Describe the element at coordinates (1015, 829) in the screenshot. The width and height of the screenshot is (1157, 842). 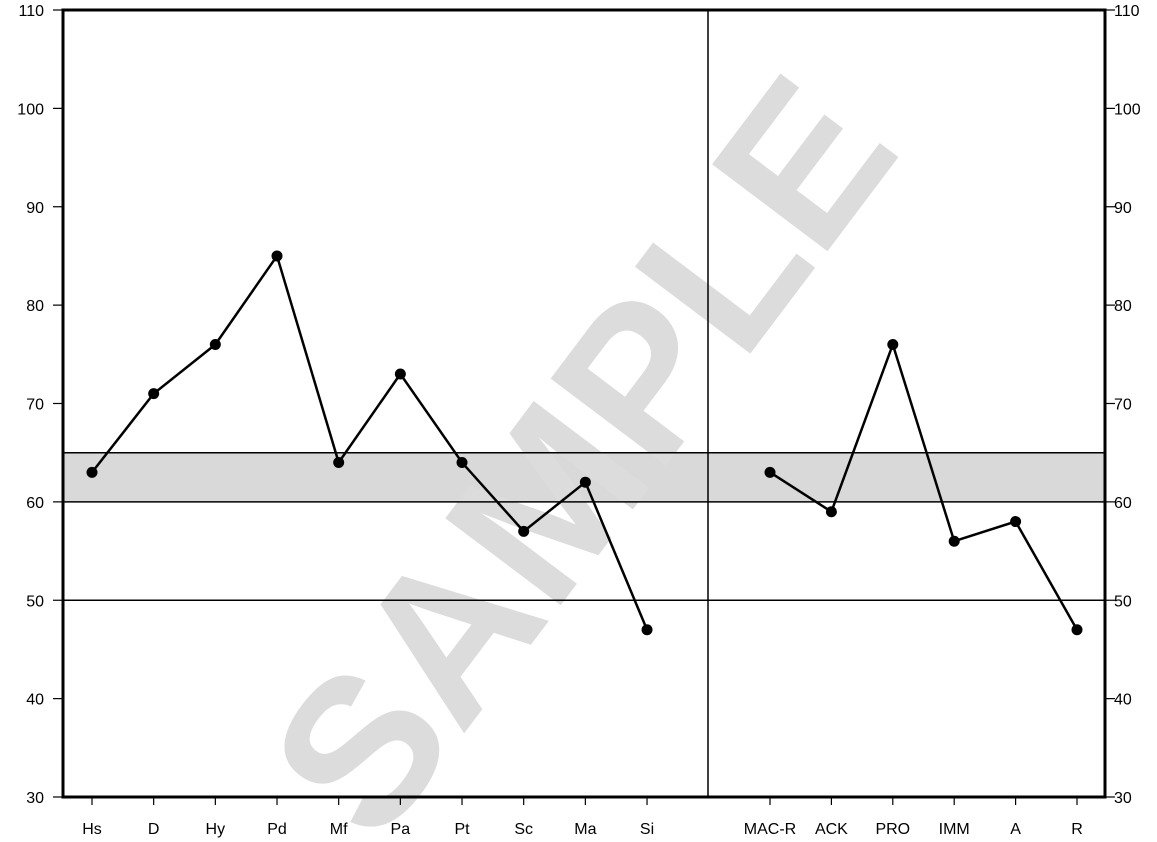
I see `x-tick-label-a: A` at that location.